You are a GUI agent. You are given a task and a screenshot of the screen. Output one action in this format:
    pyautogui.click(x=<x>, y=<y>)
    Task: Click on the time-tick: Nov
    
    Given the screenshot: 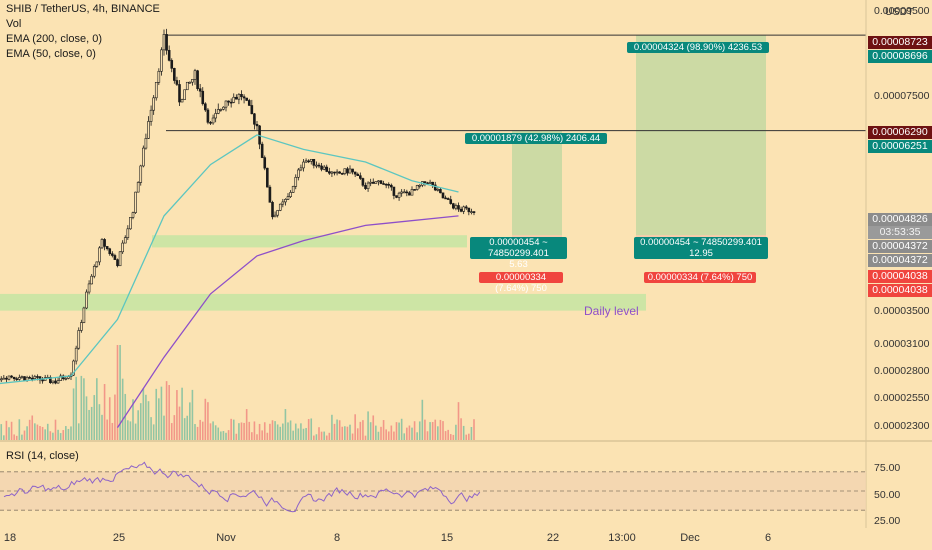 What is the action you would take?
    pyautogui.click(x=226, y=538)
    